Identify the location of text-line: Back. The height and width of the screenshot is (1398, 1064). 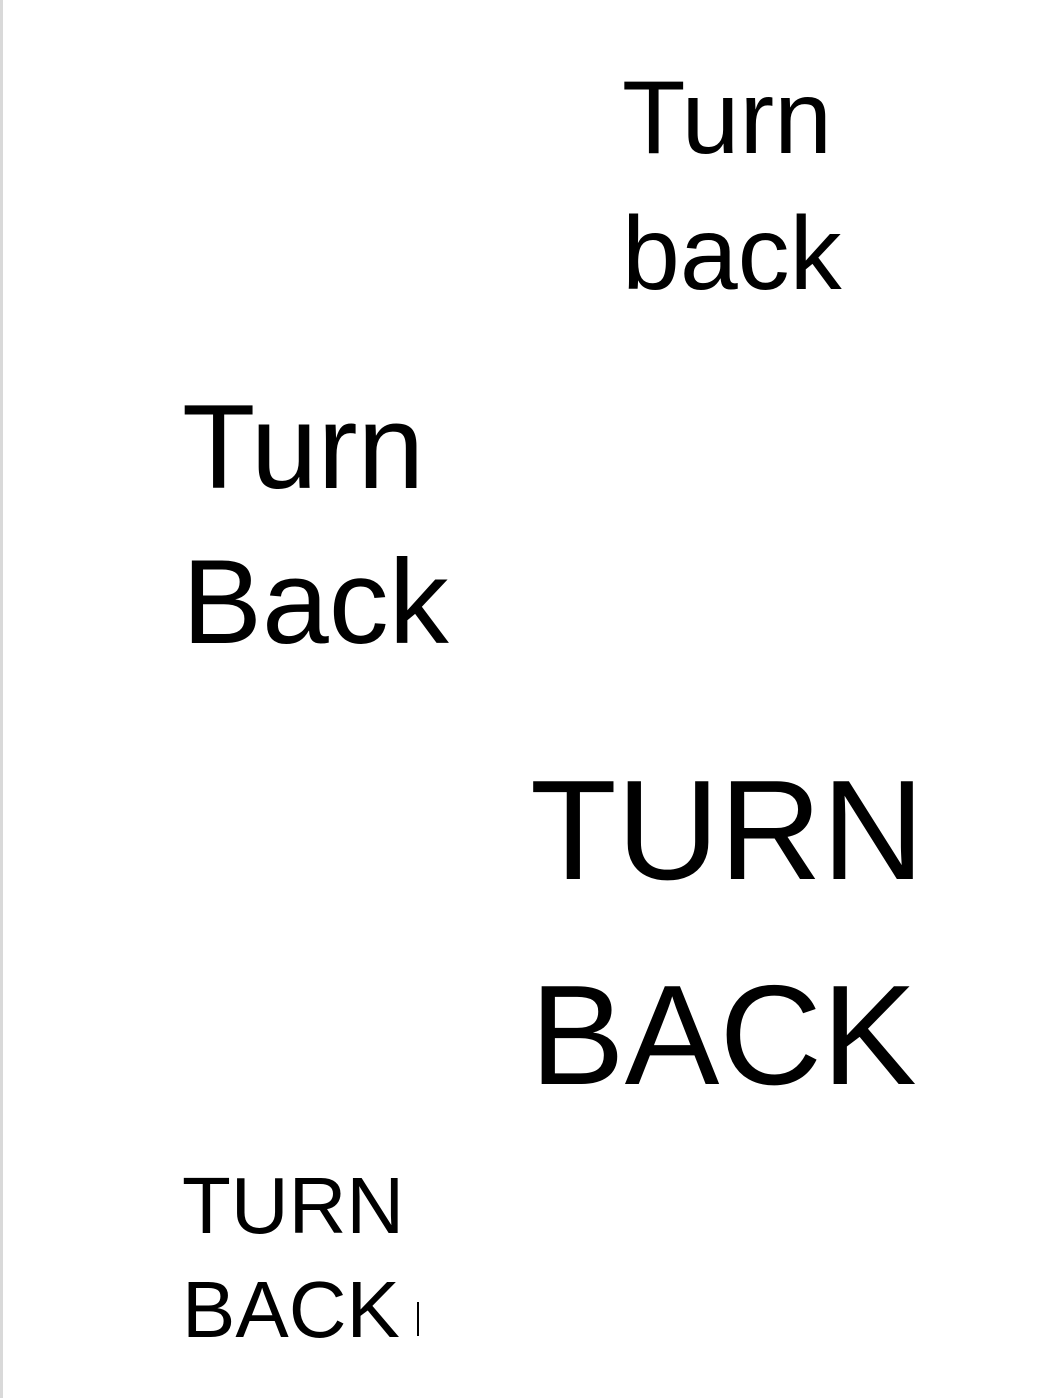
(315, 602).